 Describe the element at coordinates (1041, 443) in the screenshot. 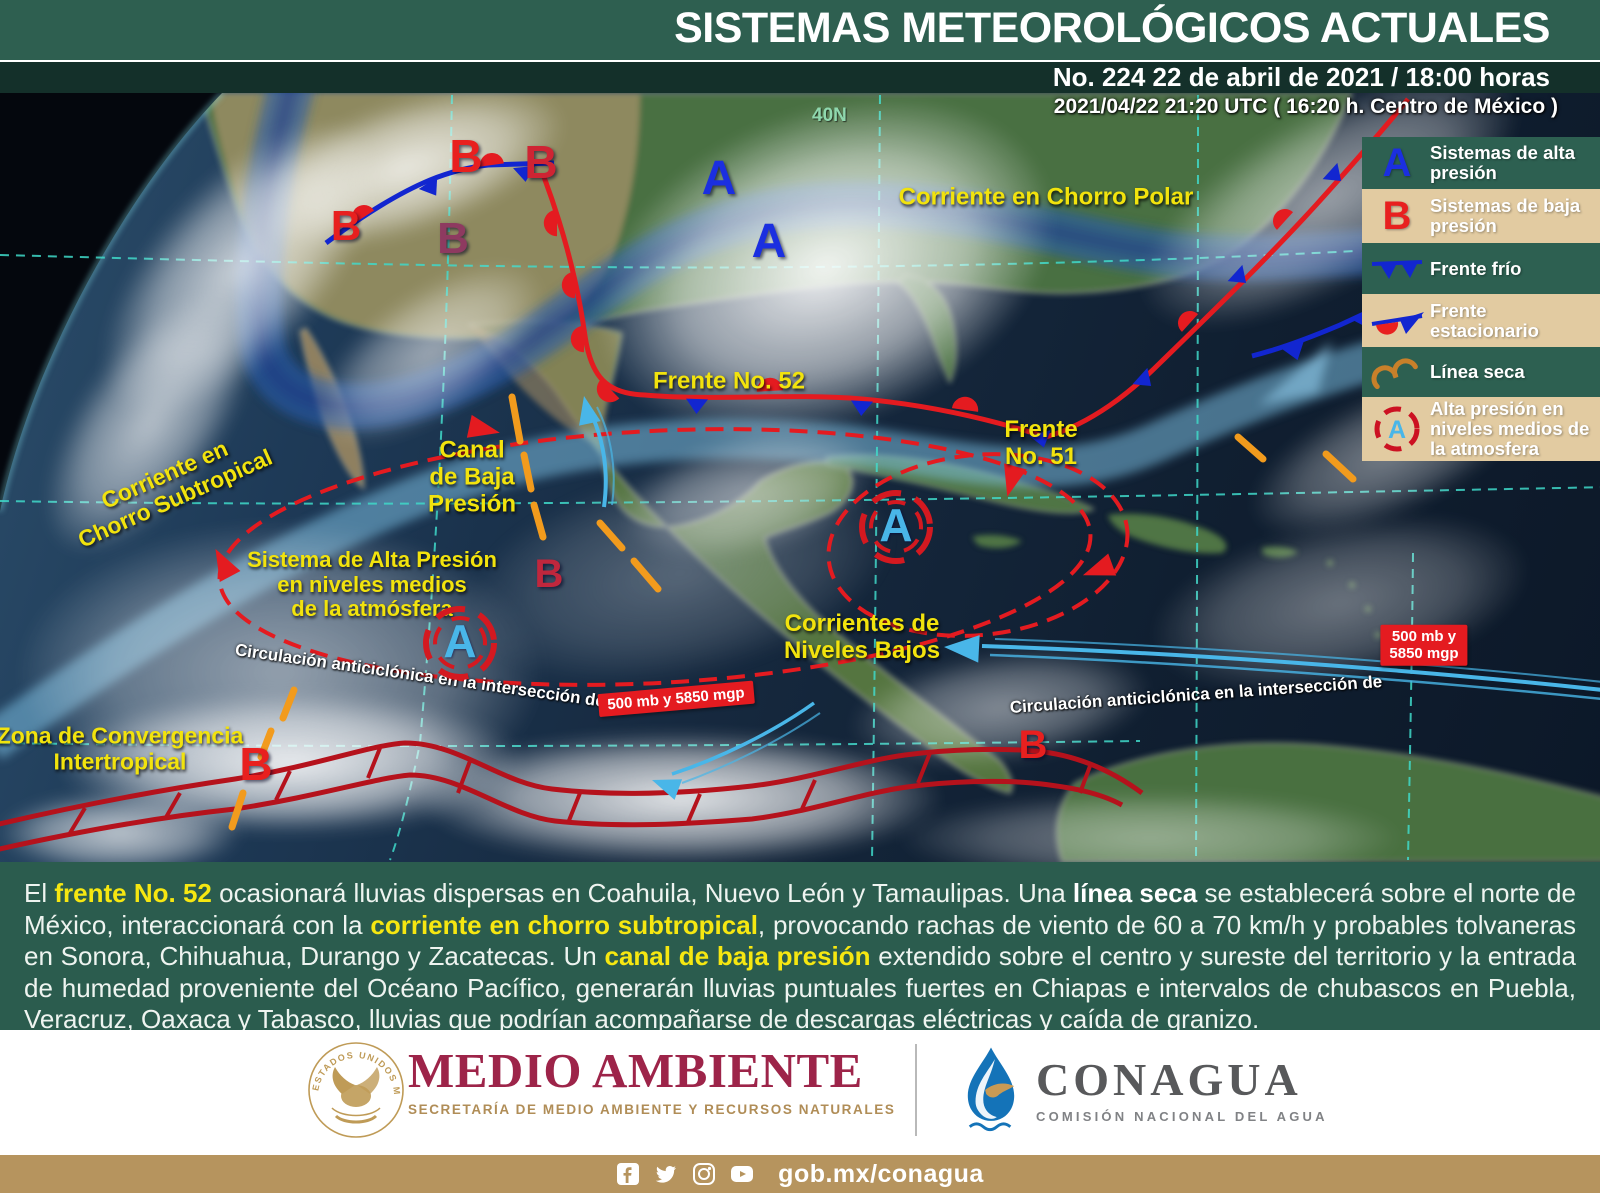

I see `map-label: Frente No. 51` at that location.